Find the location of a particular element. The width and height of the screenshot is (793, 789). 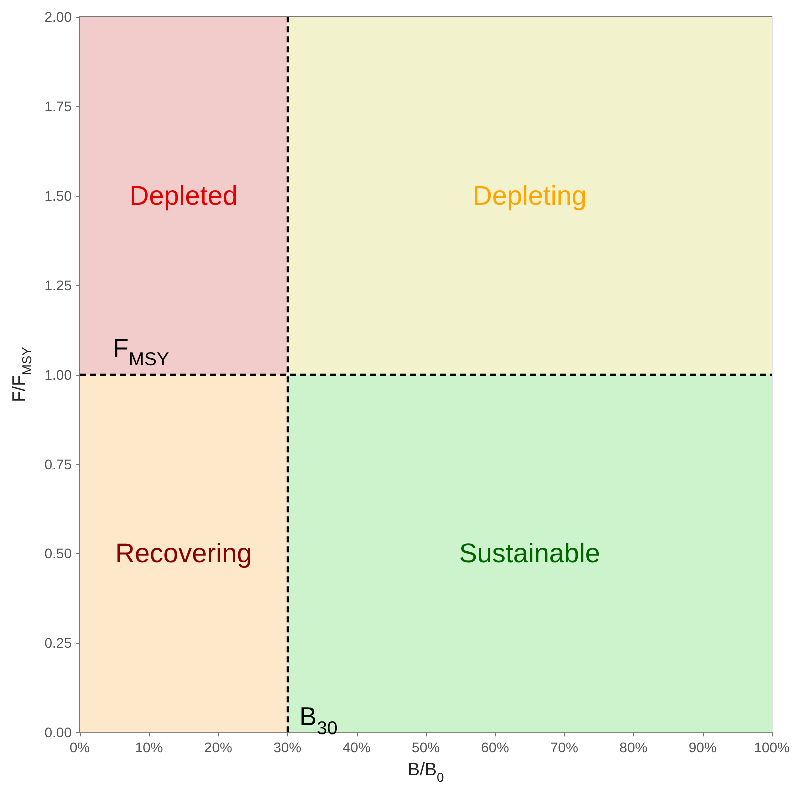

y-tick-label: 0.25 is located at coordinates (58, 643).